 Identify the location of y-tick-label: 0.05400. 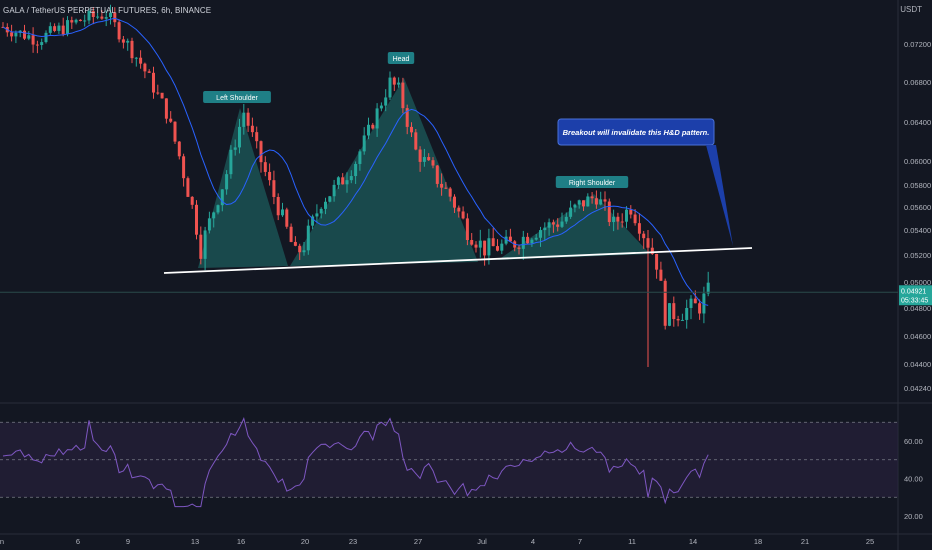
(917, 230).